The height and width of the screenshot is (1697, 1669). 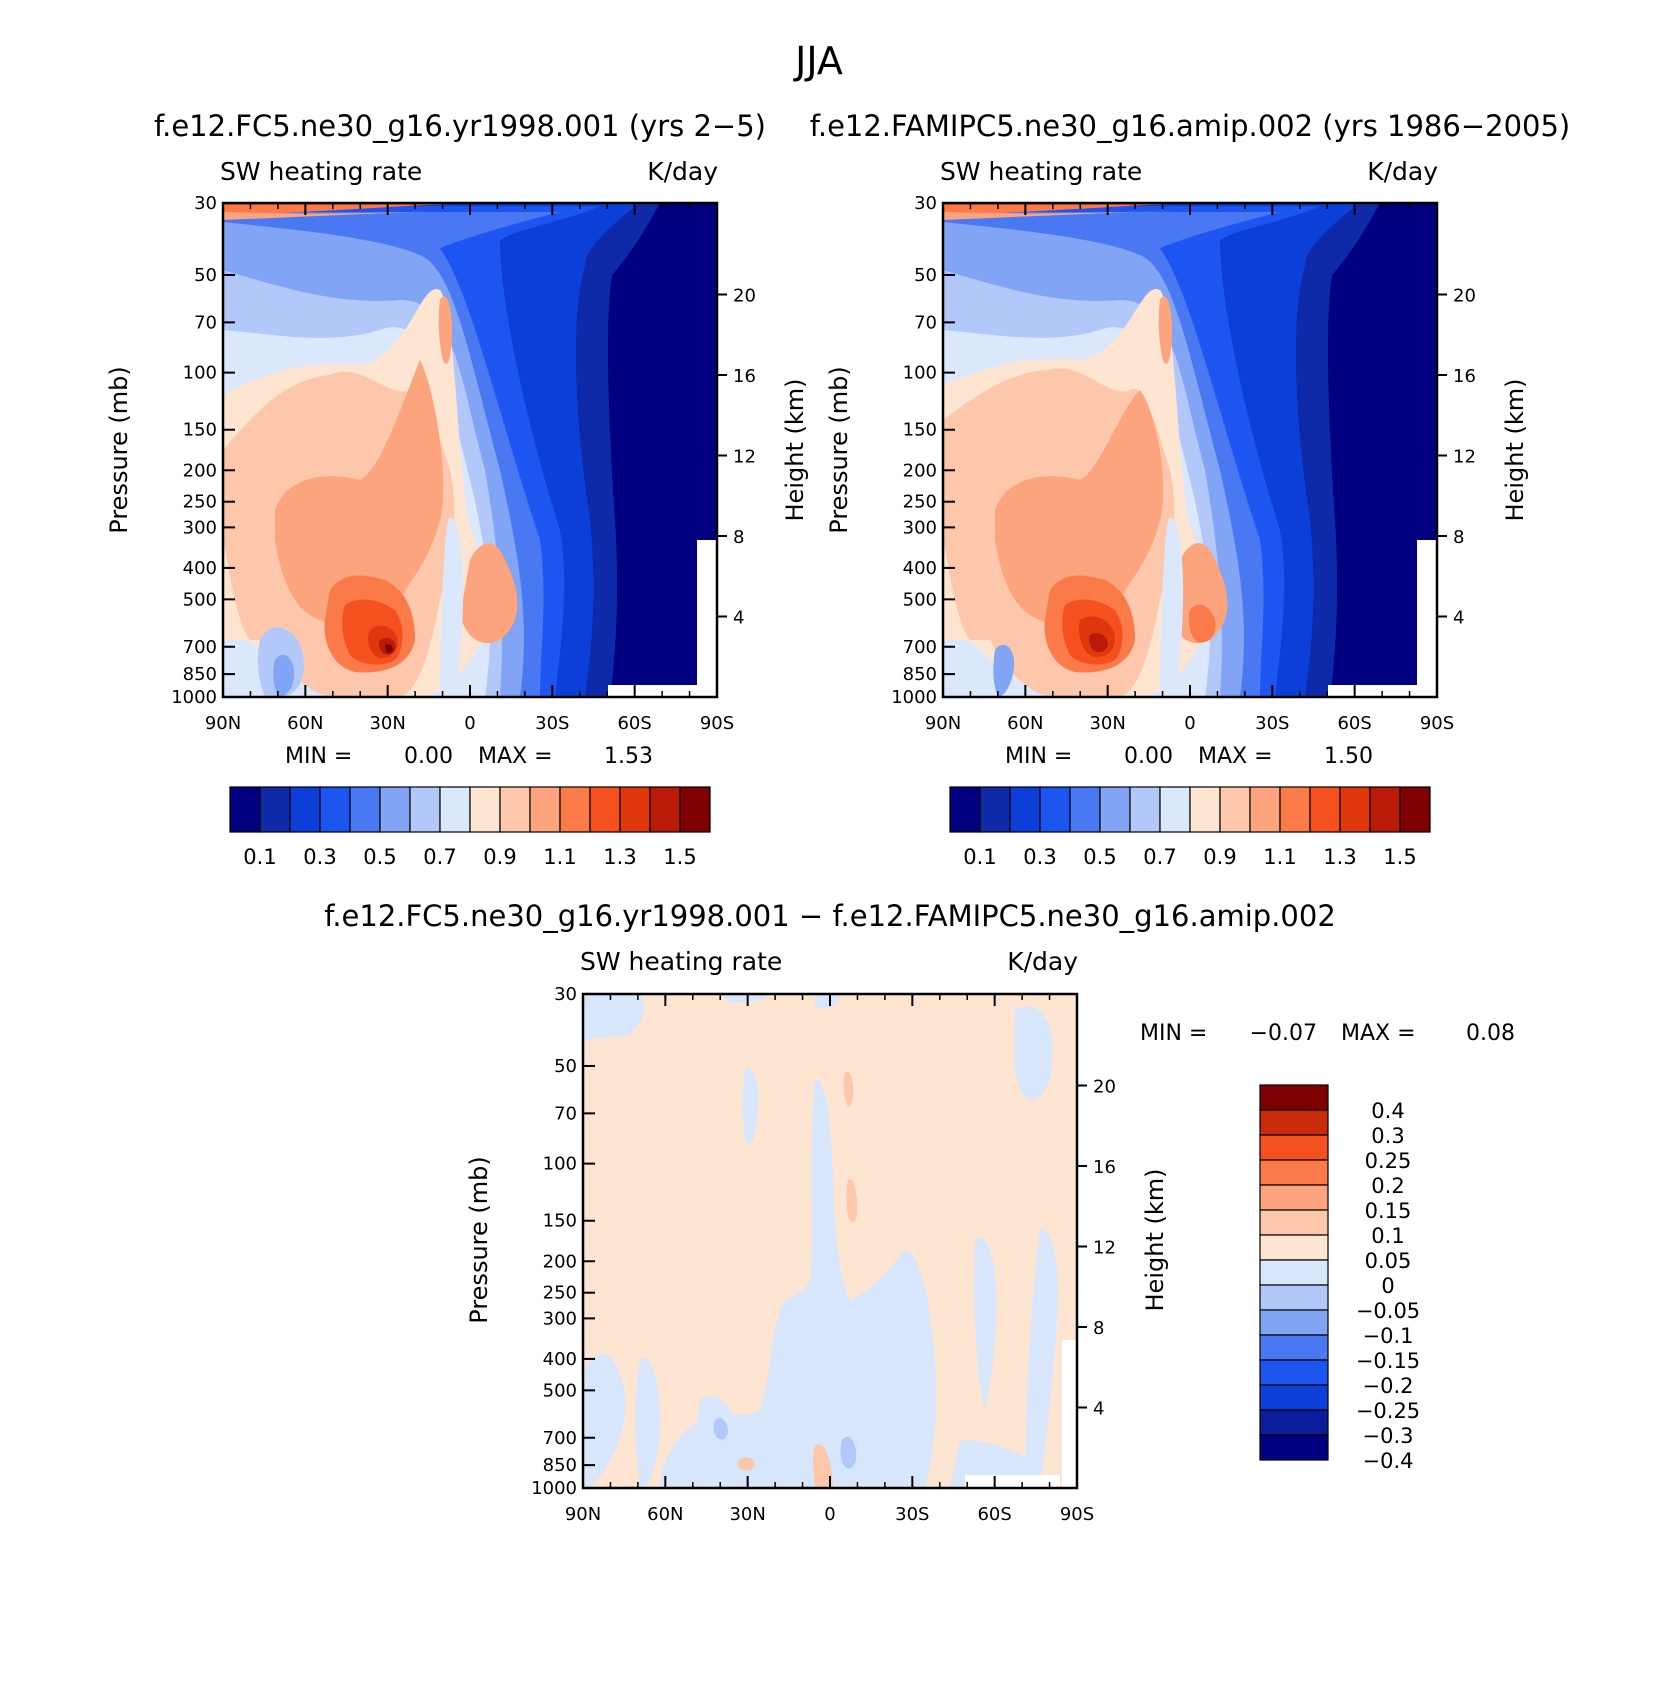 What do you see at coordinates (1515, 450) in the screenshot?
I see `panel-right-ylabel-right: Height (km)` at bounding box center [1515, 450].